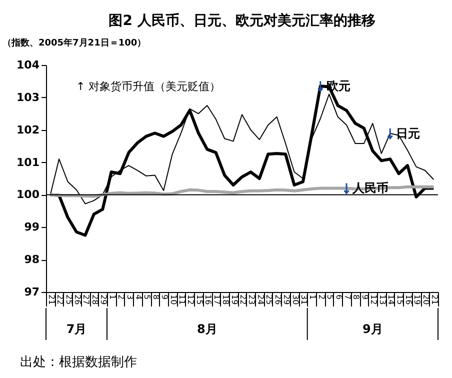 This screenshot has width=452, height=378. Describe the element at coordinates (199, 299) in the screenshot. I see `x-tick-label: 15` at that location.